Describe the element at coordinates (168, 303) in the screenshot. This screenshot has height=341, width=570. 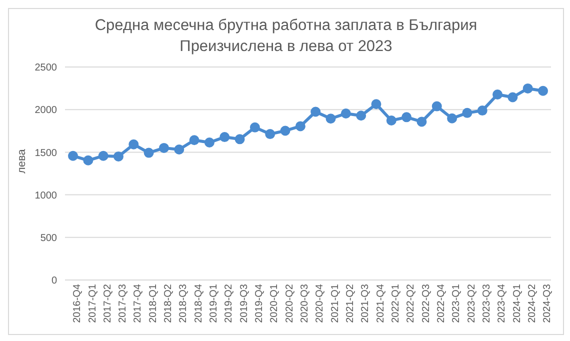
I see `x-tick-label: 2018-Q2` at that location.